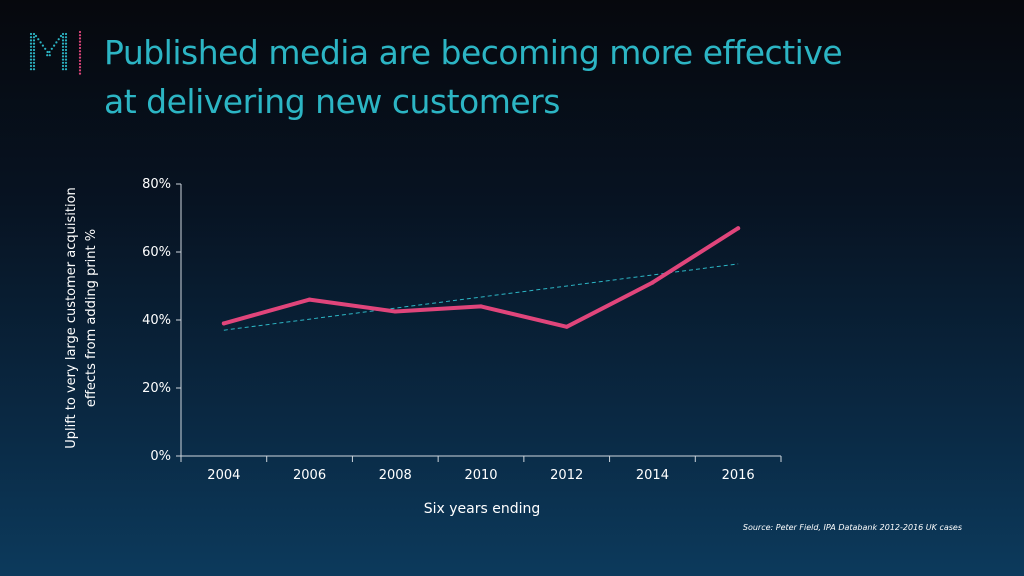 Image resolution: width=1024 pixels, height=576 pixels. I want to click on x-tick-label: 2008, so click(395, 475).